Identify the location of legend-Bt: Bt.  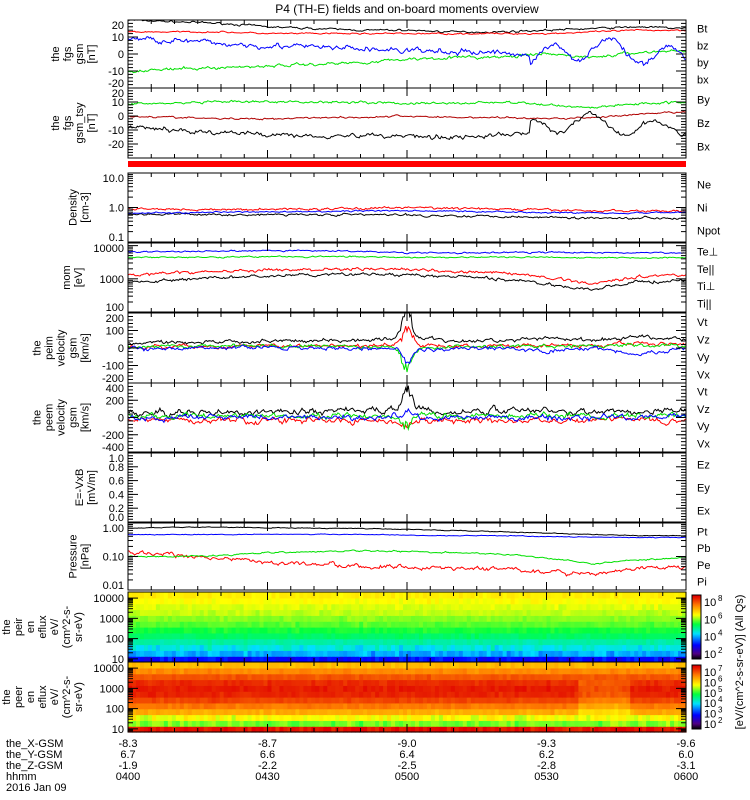
(702, 30).